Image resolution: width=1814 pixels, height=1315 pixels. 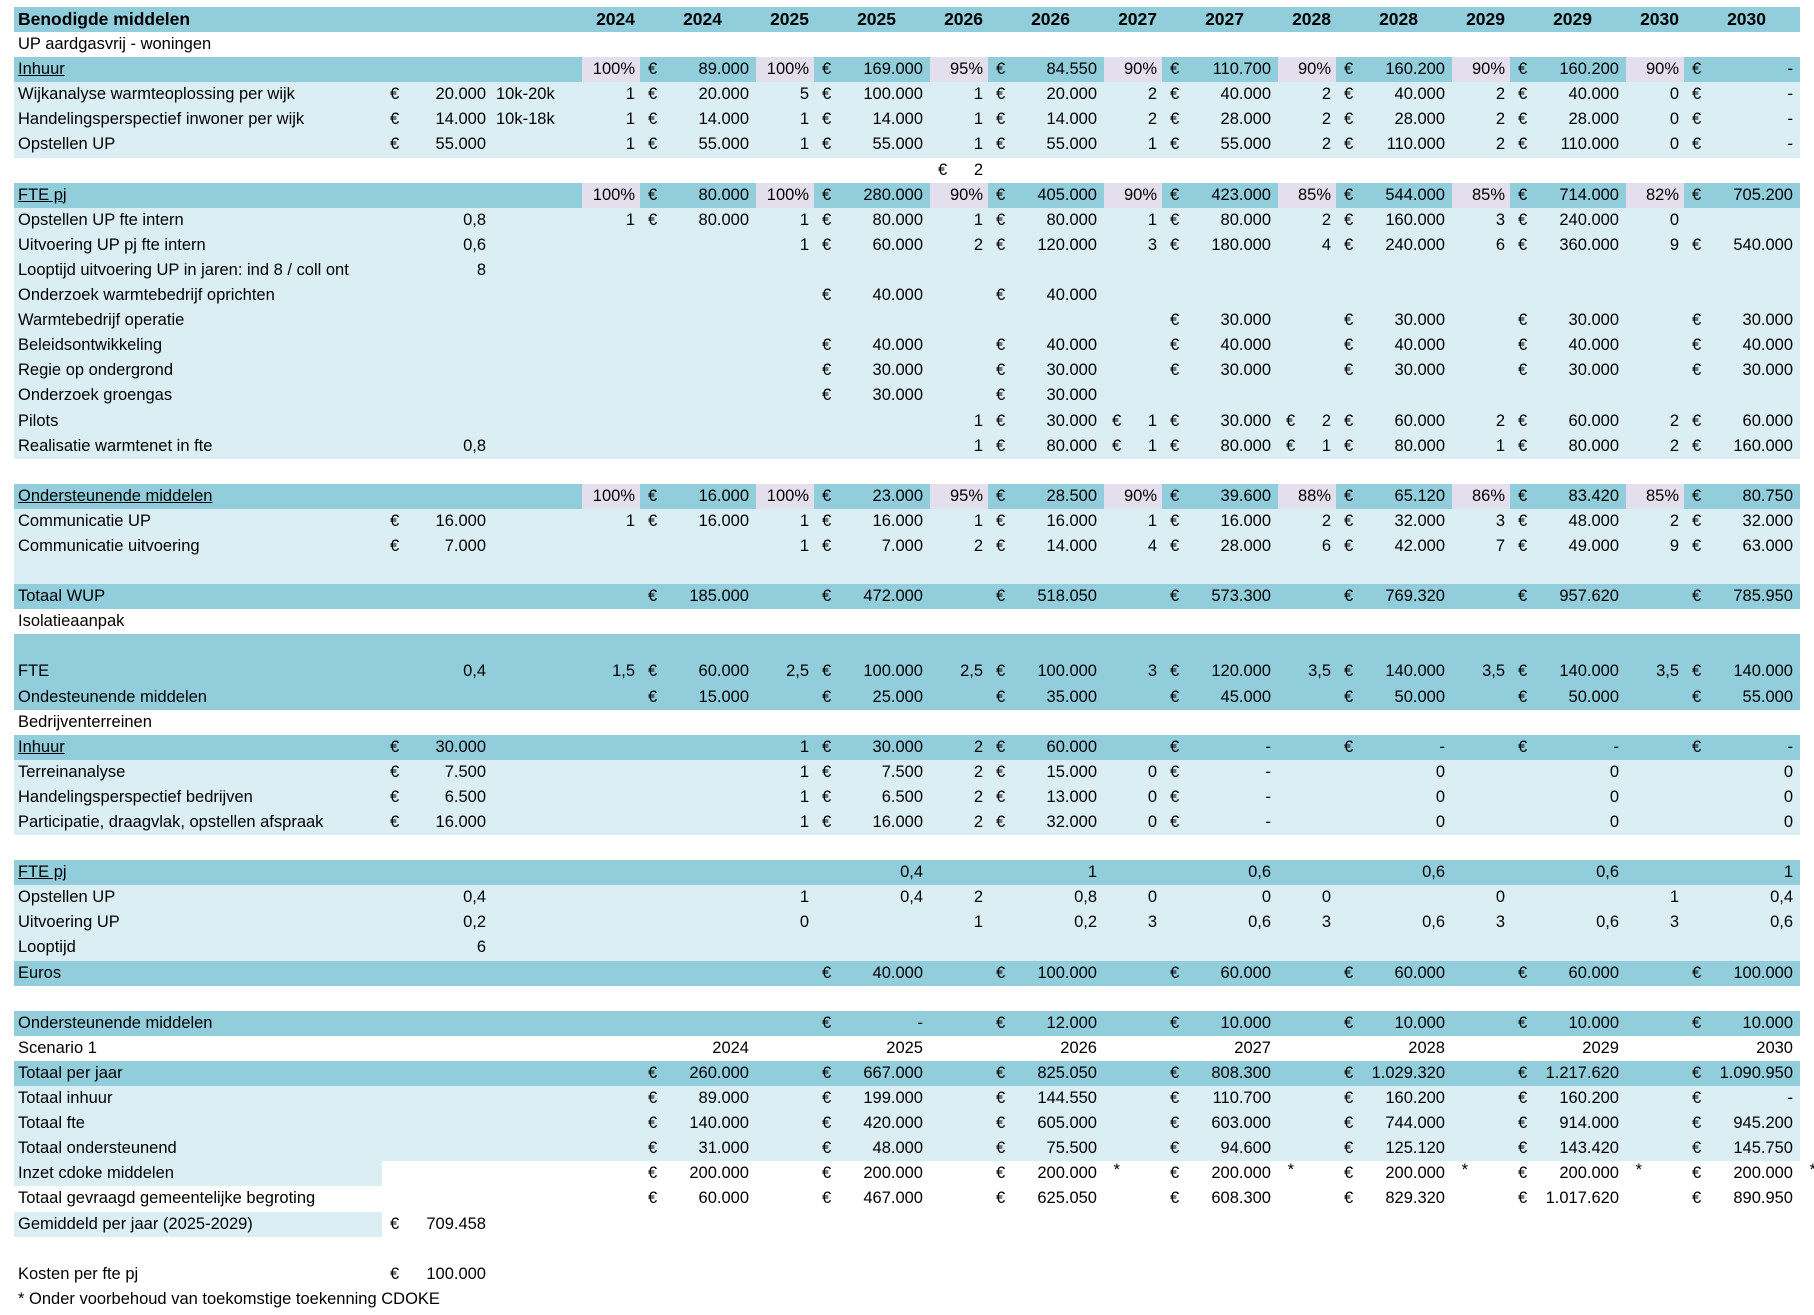 I want to click on row-label-cell, so click(x=198, y=571).